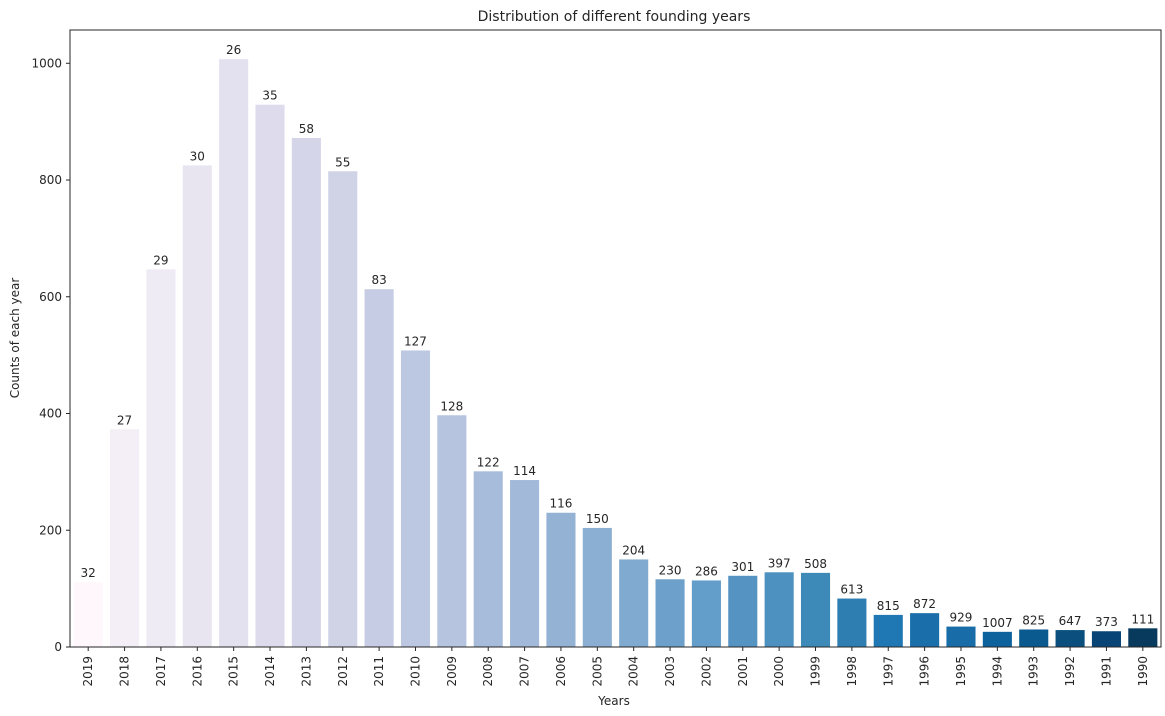 The image size is (1165, 716). I want to click on x-tick-label: 2009, so click(452, 671).